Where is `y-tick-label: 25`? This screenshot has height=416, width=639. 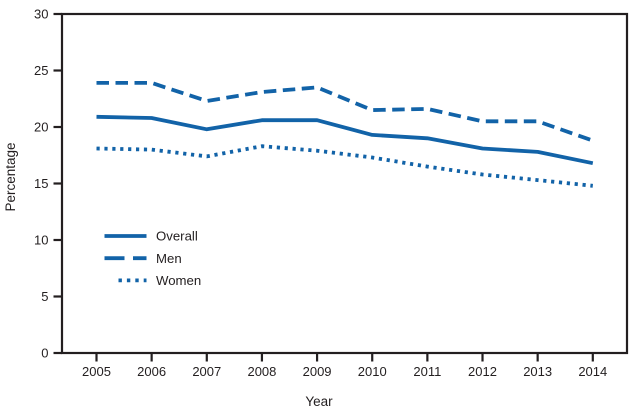 y-tick-label: 25 is located at coordinates (41, 70).